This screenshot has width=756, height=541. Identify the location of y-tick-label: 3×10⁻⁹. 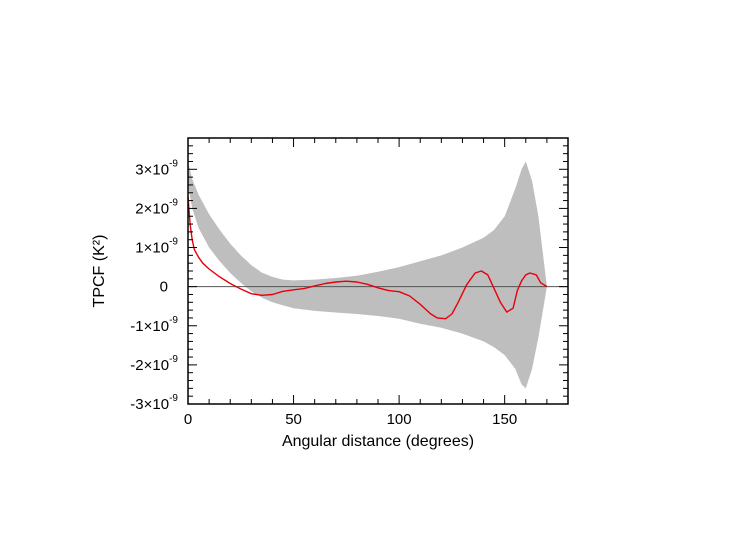
(156, 168).